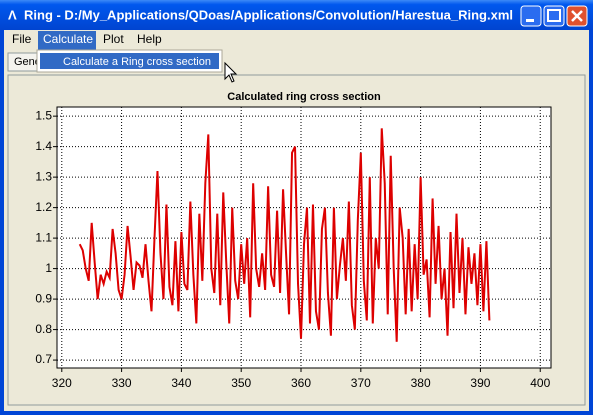 The width and height of the screenshot is (593, 415). What do you see at coordinates (43, 237) in the screenshot?
I see `y-tick-label: 1.1` at bounding box center [43, 237].